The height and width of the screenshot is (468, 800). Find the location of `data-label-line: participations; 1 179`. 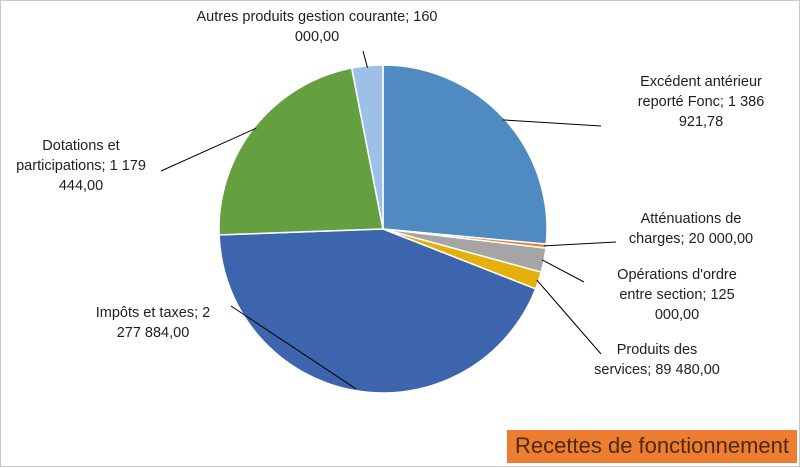

data-label-line: participations; 1 179 is located at coordinates (81, 166).